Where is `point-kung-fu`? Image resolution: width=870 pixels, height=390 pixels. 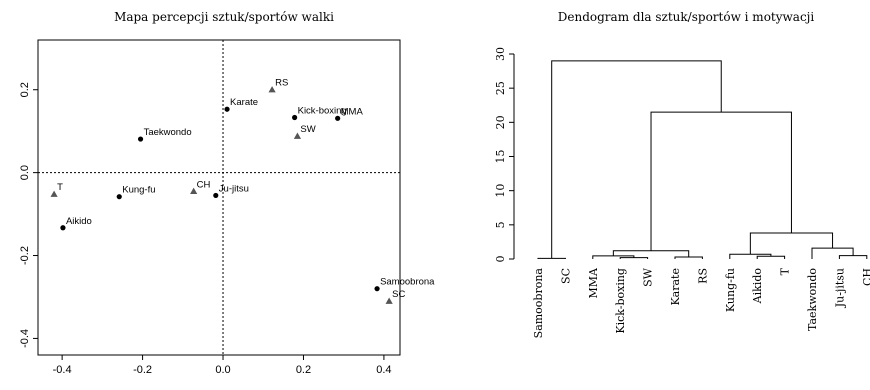 point-kung-fu is located at coordinates (119, 197).